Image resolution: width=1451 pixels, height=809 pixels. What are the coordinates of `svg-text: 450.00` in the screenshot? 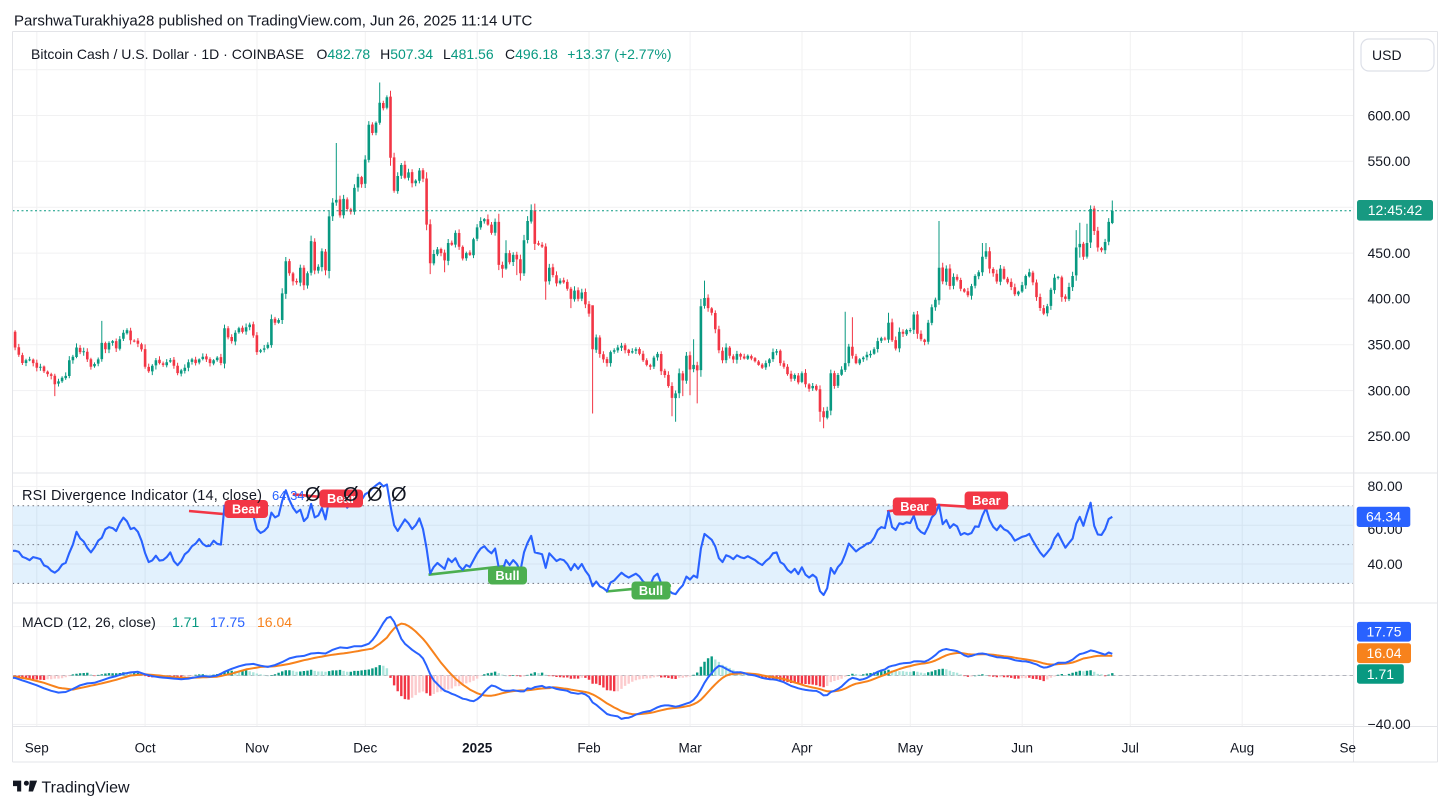 It's located at (1389, 253).